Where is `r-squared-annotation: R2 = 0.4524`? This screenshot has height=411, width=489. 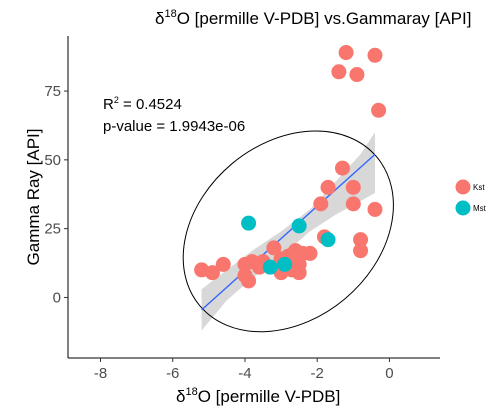 r-squared-annotation: R2 = 0.4524 is located at coordinates (142, 104).